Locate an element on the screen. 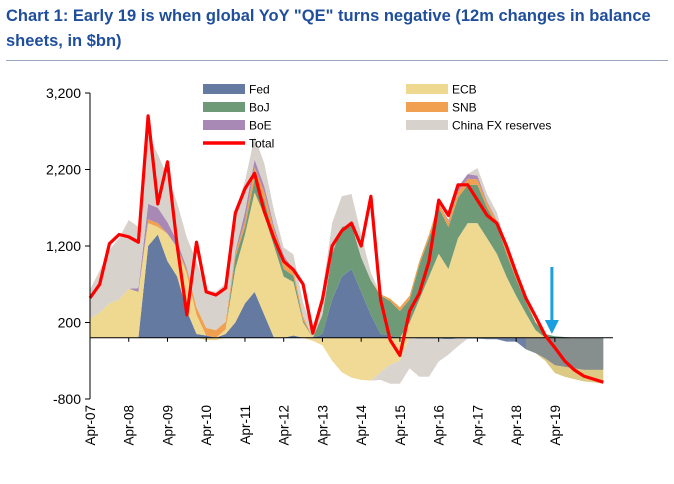 This screenshot has width=674, height=484. y-tick-label: 1,200 is located at coordinates (63, 246).